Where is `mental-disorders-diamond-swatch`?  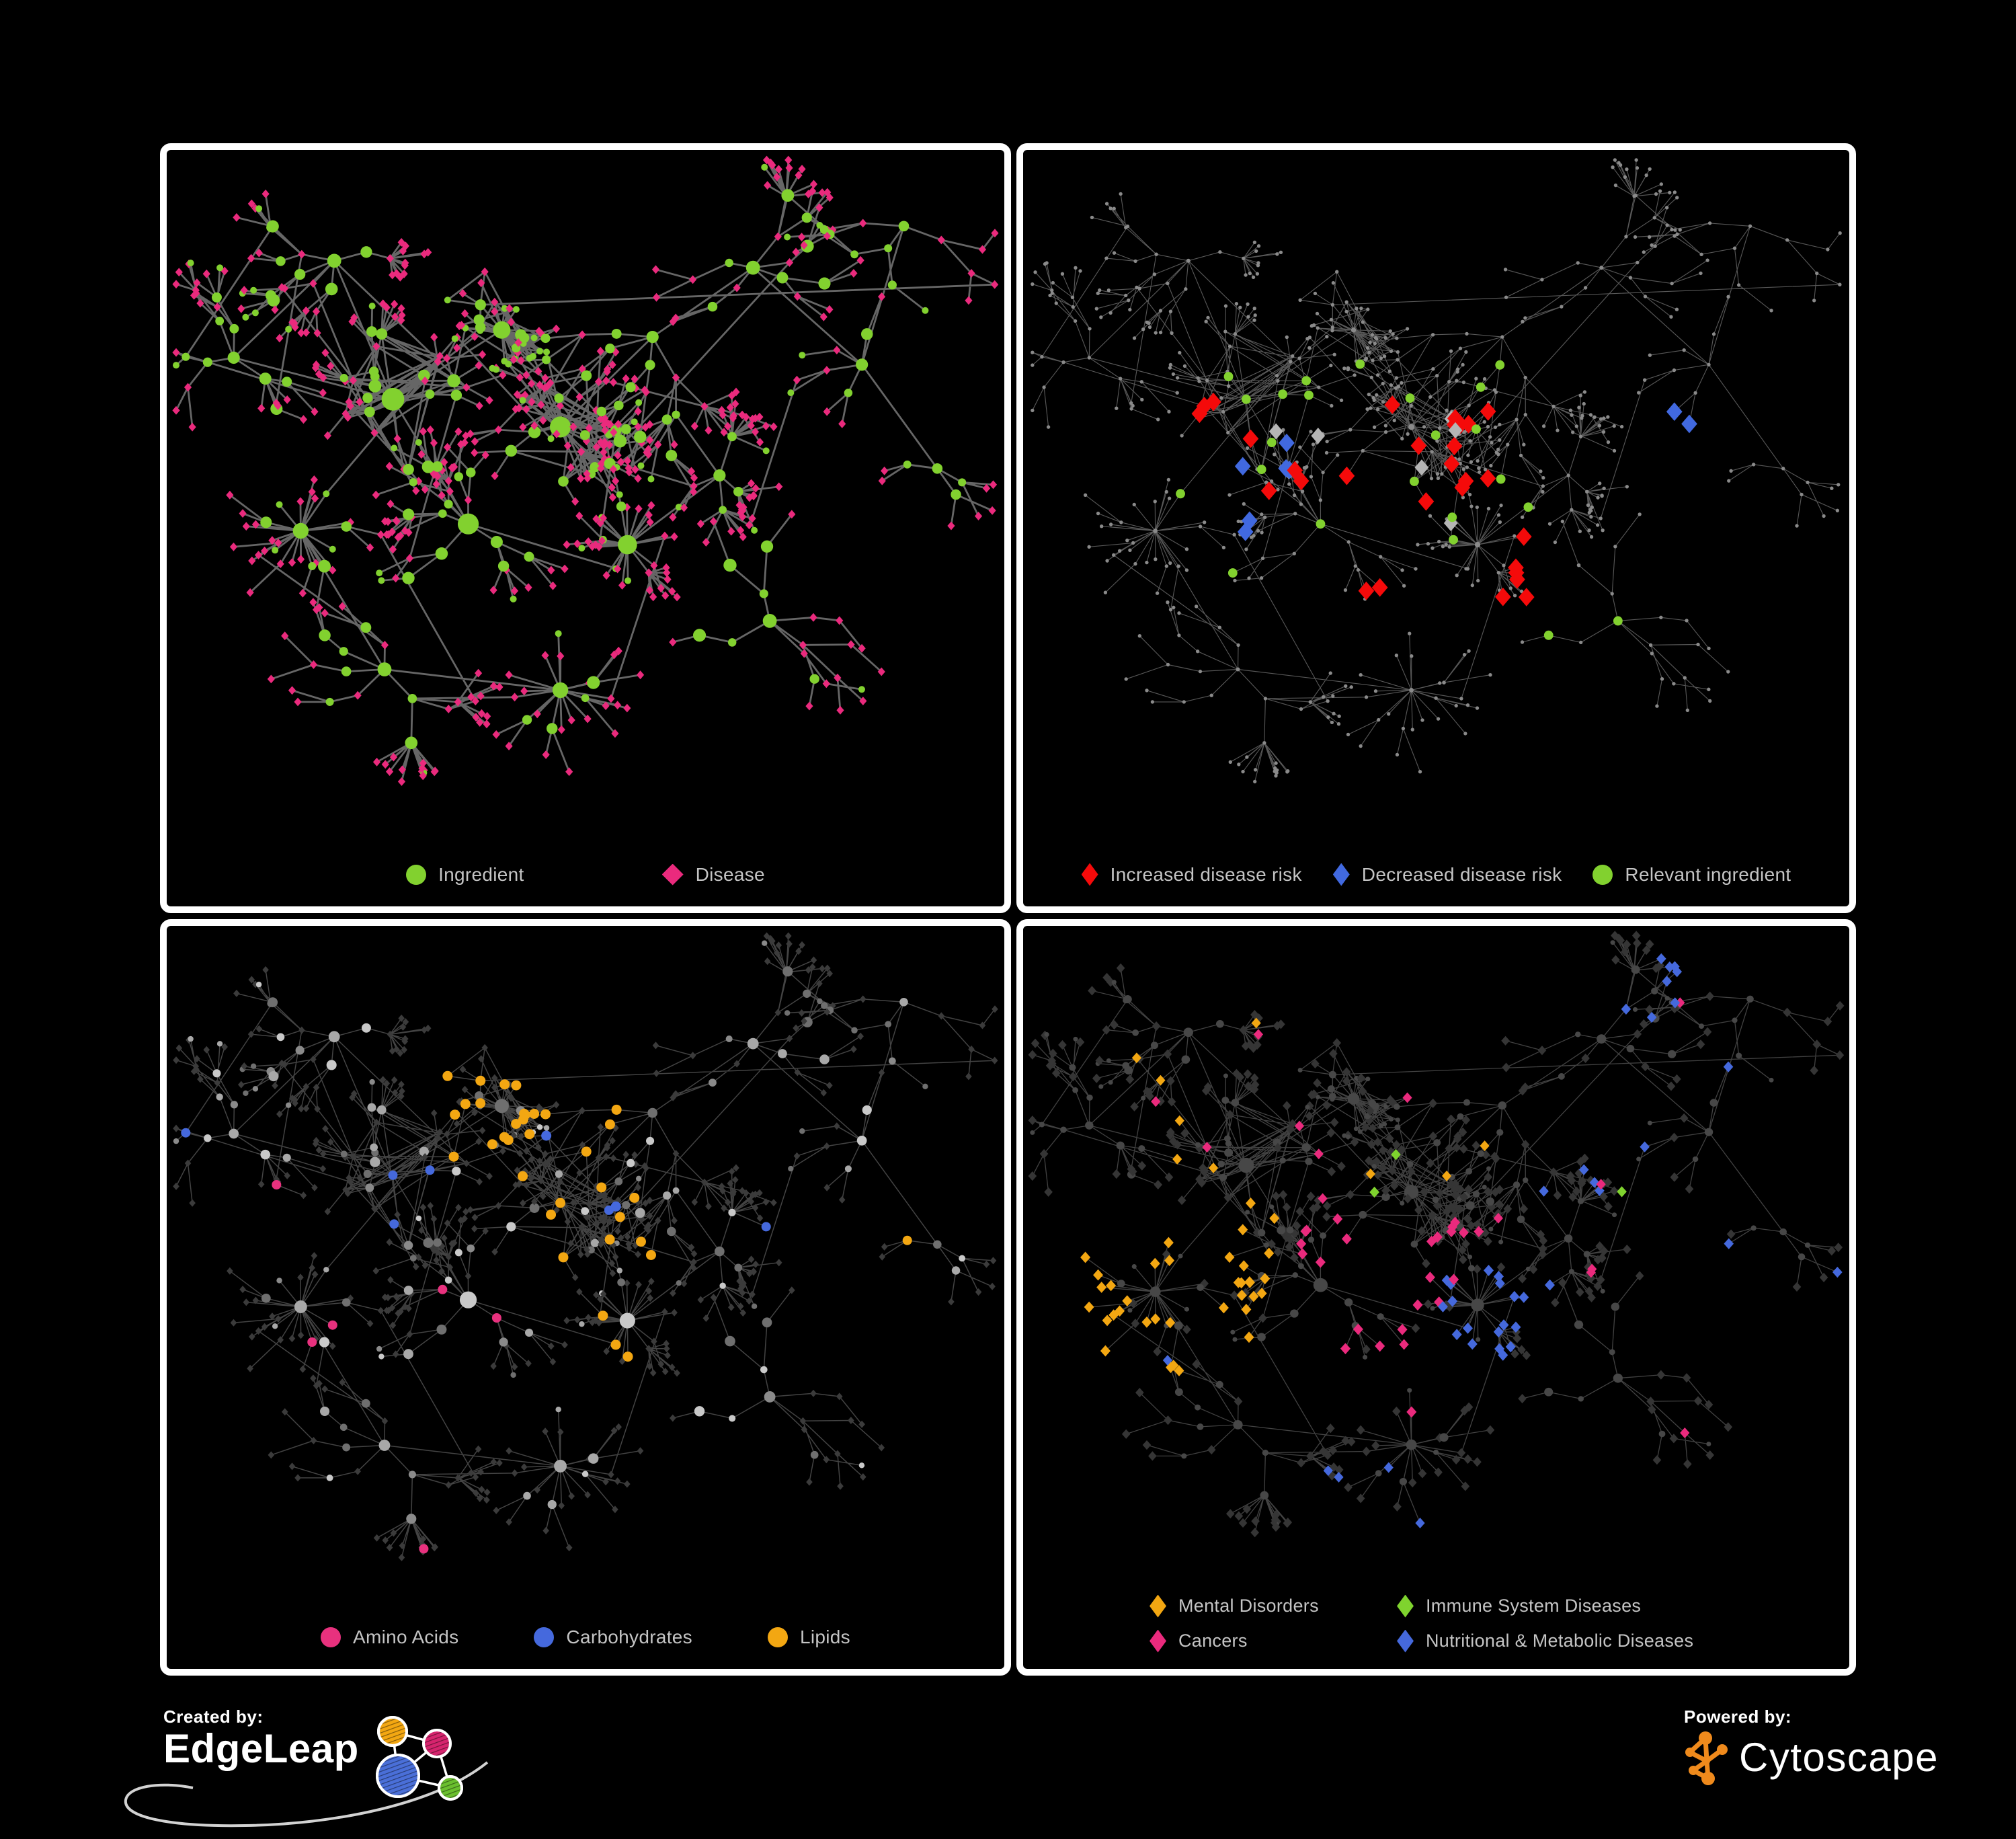 mental-disorders-diamond-swatch is located at coordinates (1158, 1606).